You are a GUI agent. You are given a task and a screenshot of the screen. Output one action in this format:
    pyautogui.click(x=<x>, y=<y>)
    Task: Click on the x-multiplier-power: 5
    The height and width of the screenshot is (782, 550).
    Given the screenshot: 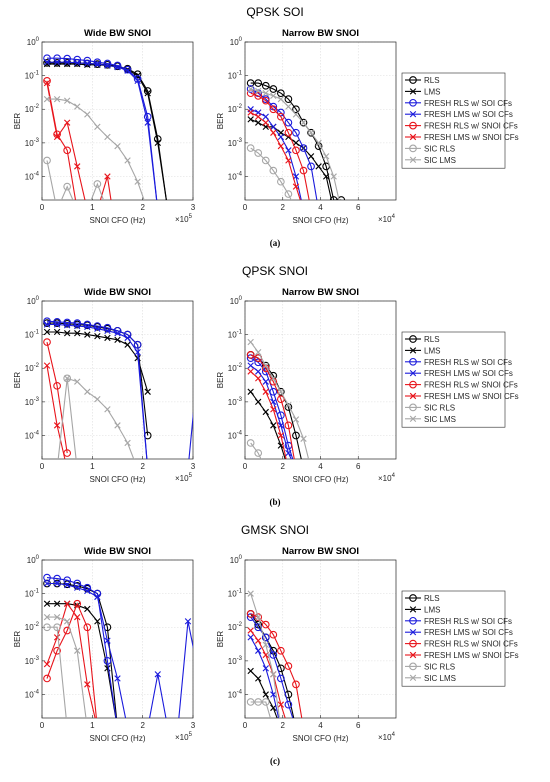 What is the action you would take?
    pyautogui.click(x=191, y=217)
    